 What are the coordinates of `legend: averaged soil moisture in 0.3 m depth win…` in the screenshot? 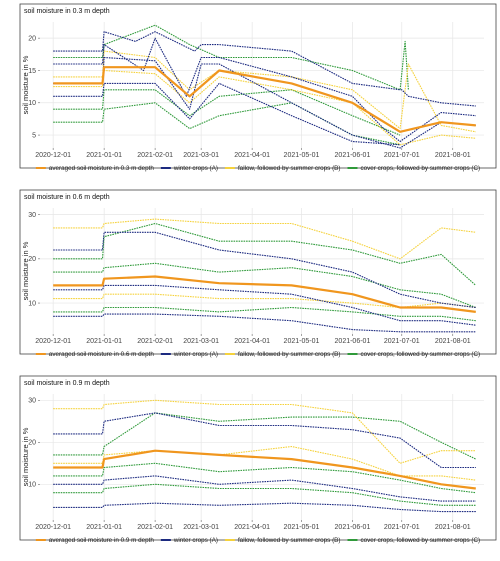 It's located at (257, 168).